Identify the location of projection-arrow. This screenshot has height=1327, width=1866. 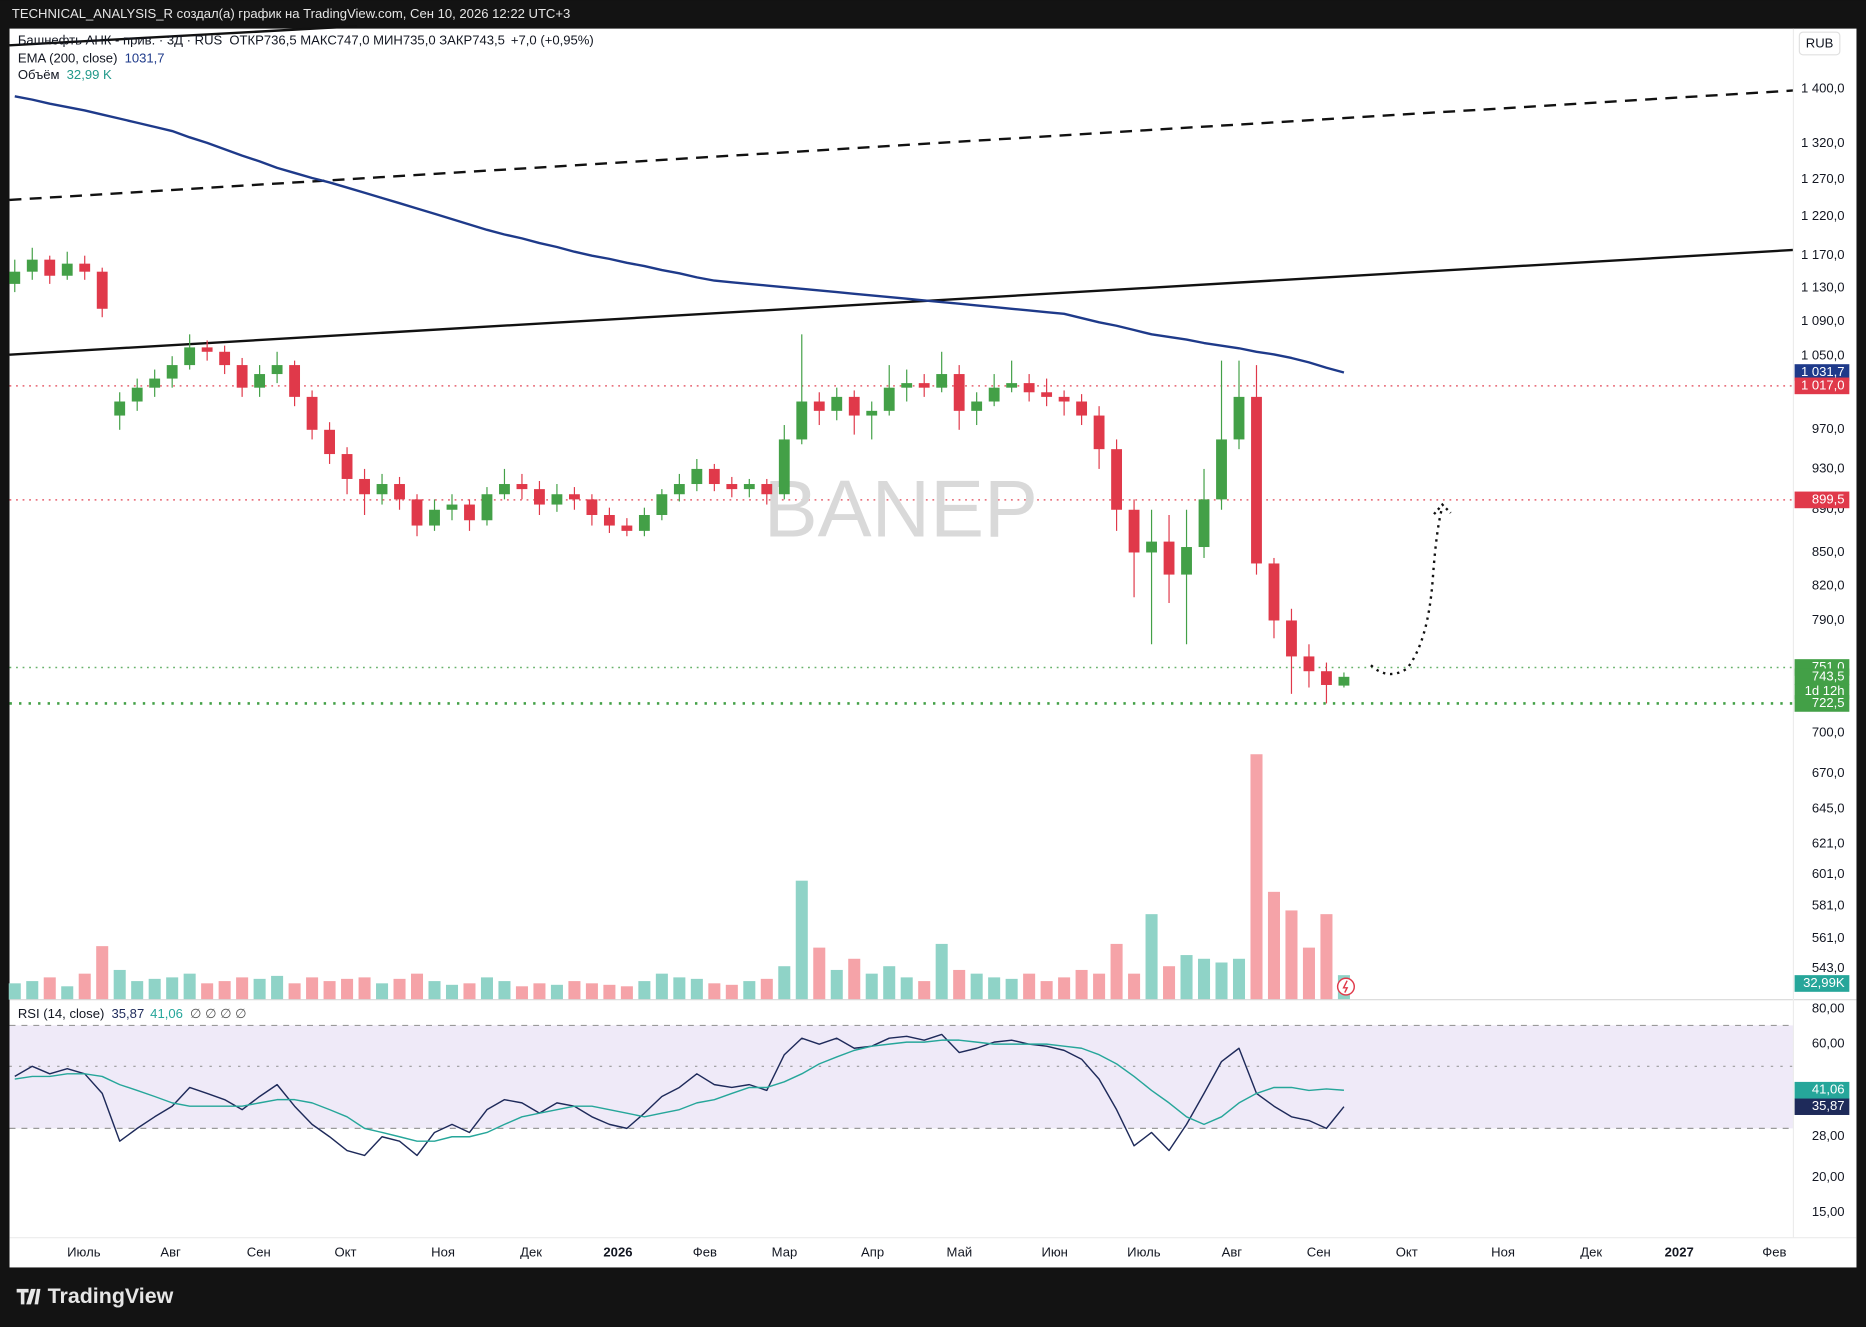
(1407, 591).